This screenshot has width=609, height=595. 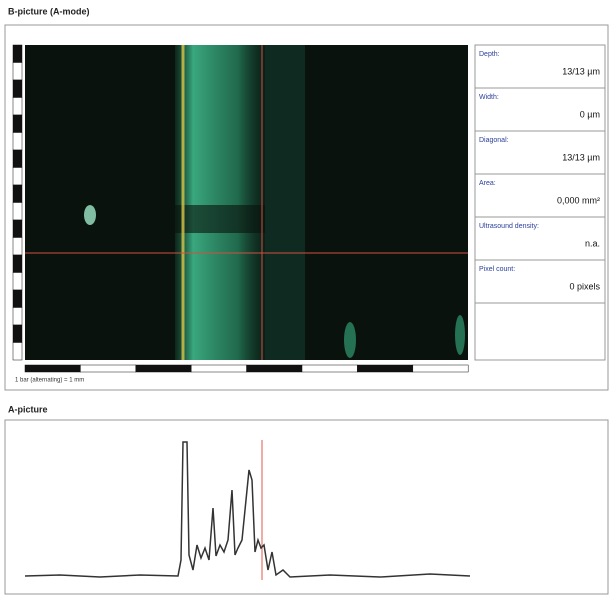 What do you see at coordinates (489, 54) in the screenshot?
I see `measurement-label: Depth:` at bounding box center [489, 54].